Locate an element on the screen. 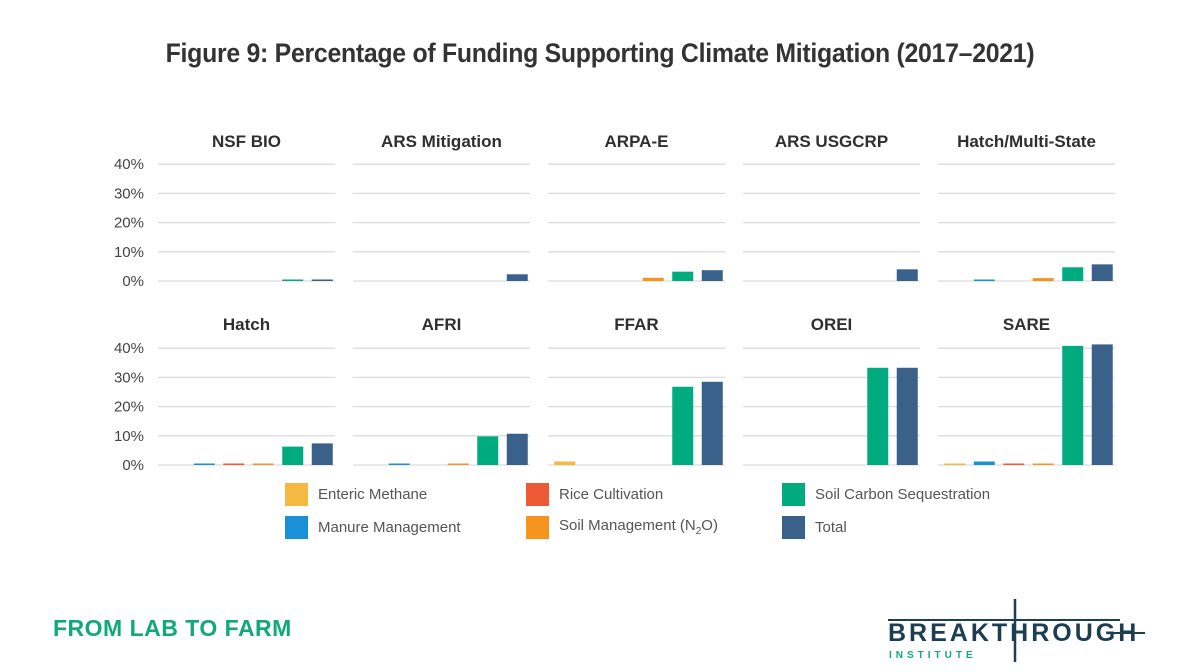 The height and width of the screenshot is (672, 1200). panel-nsf-bio: 0% 10% 20% 30% 40% NSF BIO is located at coordinates (224, 211).